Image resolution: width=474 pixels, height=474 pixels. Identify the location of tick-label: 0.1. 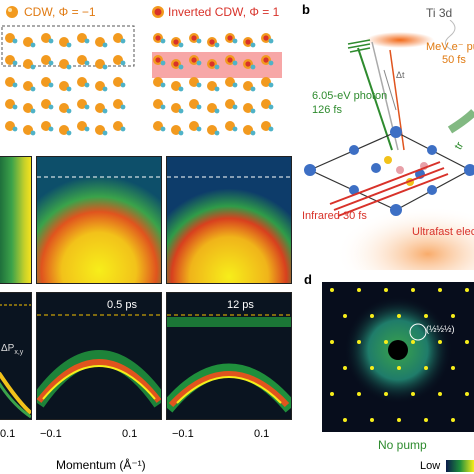
(262, 434).